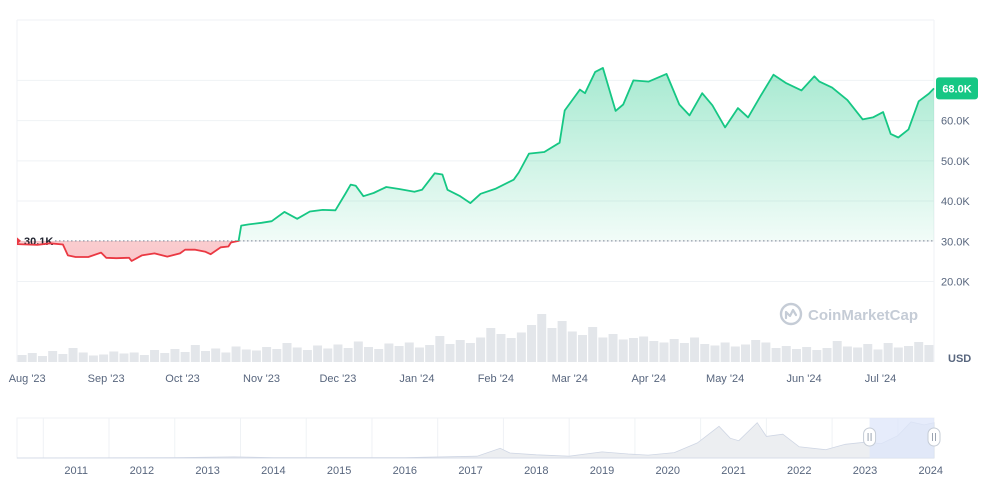  Describe the element at coordinates (955, 122) in the screenshot. I see `y-tick-label: 60.0K` at that location.